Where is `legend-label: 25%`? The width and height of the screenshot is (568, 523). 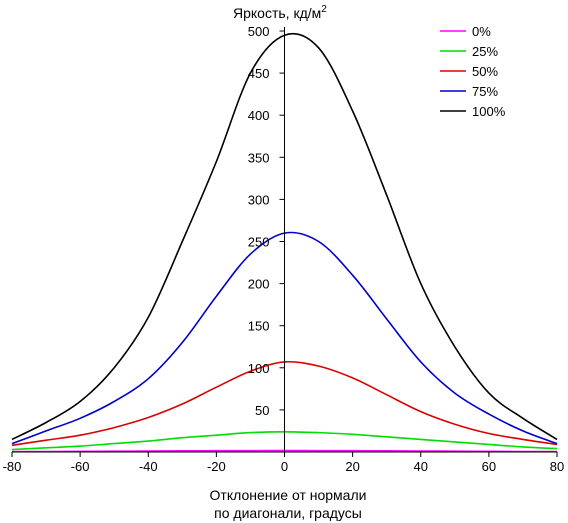
legend-label: 25% is located at coordinates (485, 51).